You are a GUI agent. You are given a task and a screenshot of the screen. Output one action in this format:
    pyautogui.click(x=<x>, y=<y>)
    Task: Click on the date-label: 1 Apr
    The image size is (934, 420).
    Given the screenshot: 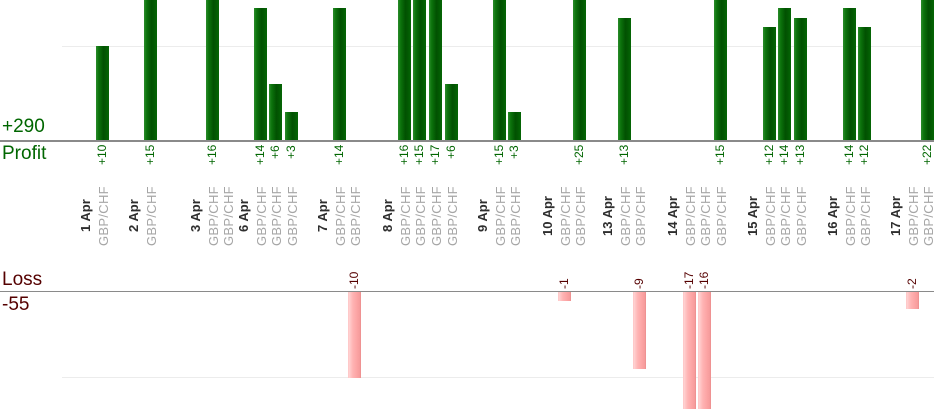 What is the action you would take?
    pyautogui.click(x=85, y=216)
    